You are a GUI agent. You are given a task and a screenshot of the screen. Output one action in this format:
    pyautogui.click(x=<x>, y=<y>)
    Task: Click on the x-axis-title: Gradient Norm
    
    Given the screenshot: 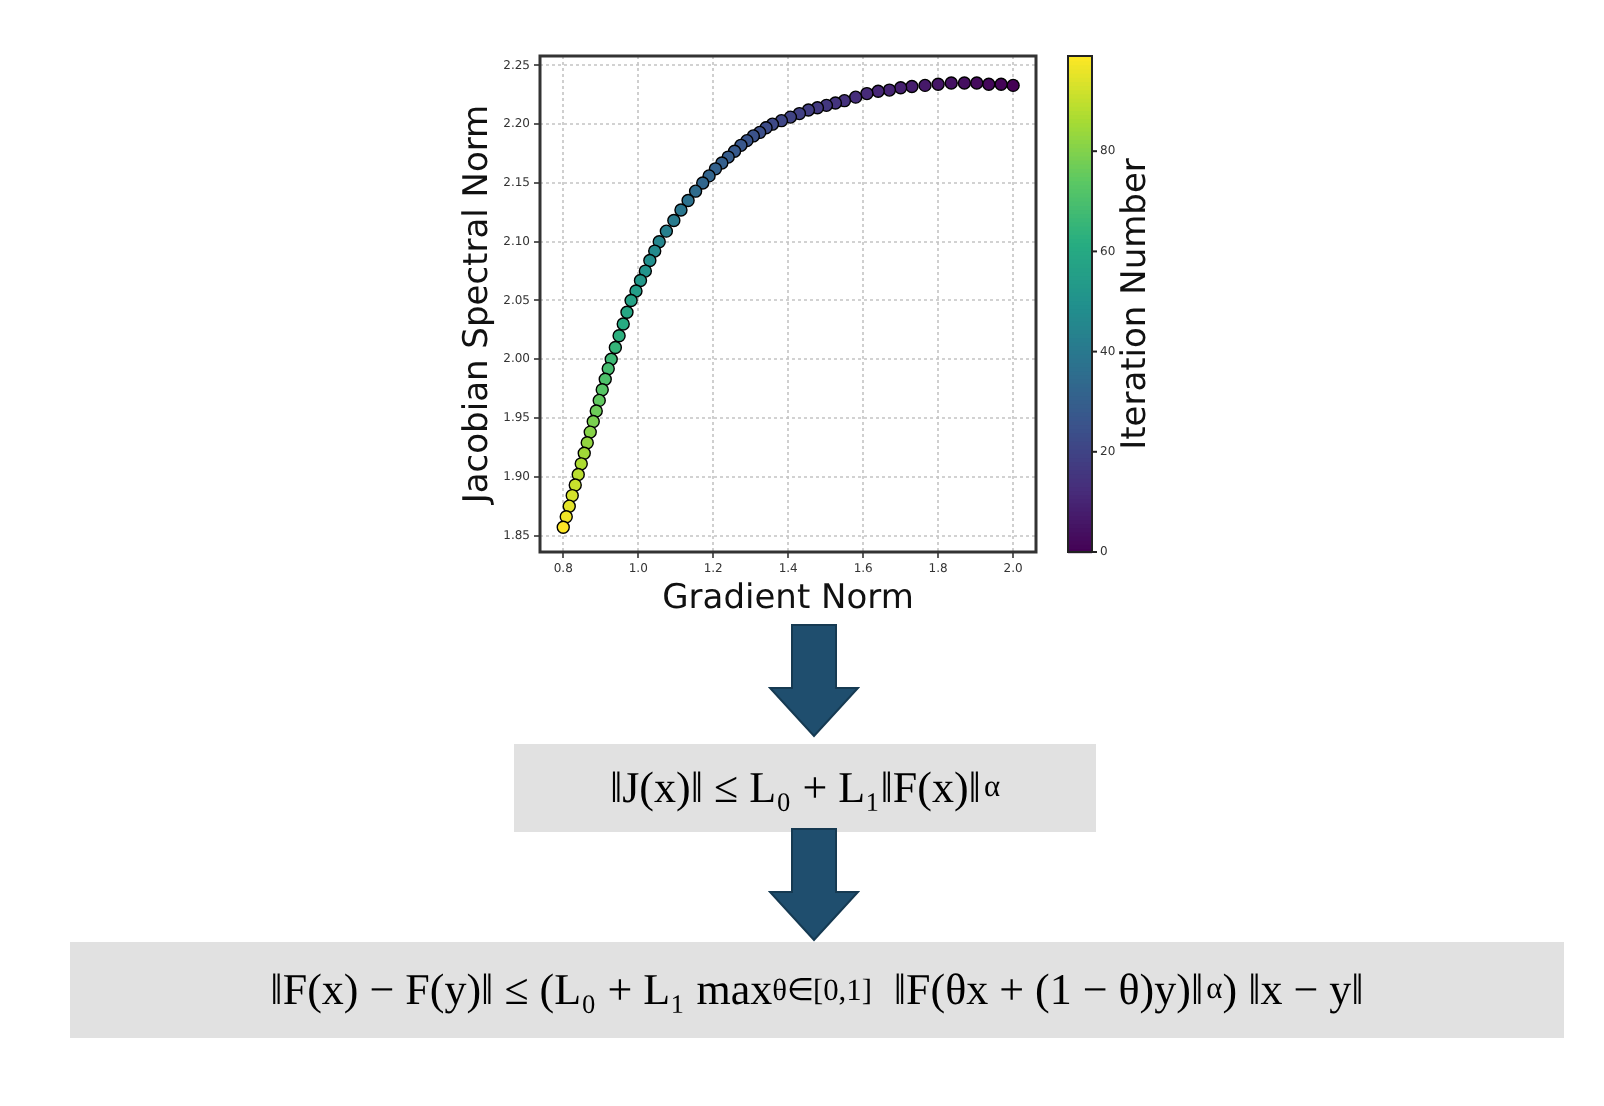 What is the action you would take?
    pyautogui.click(x=788, y=598)
    